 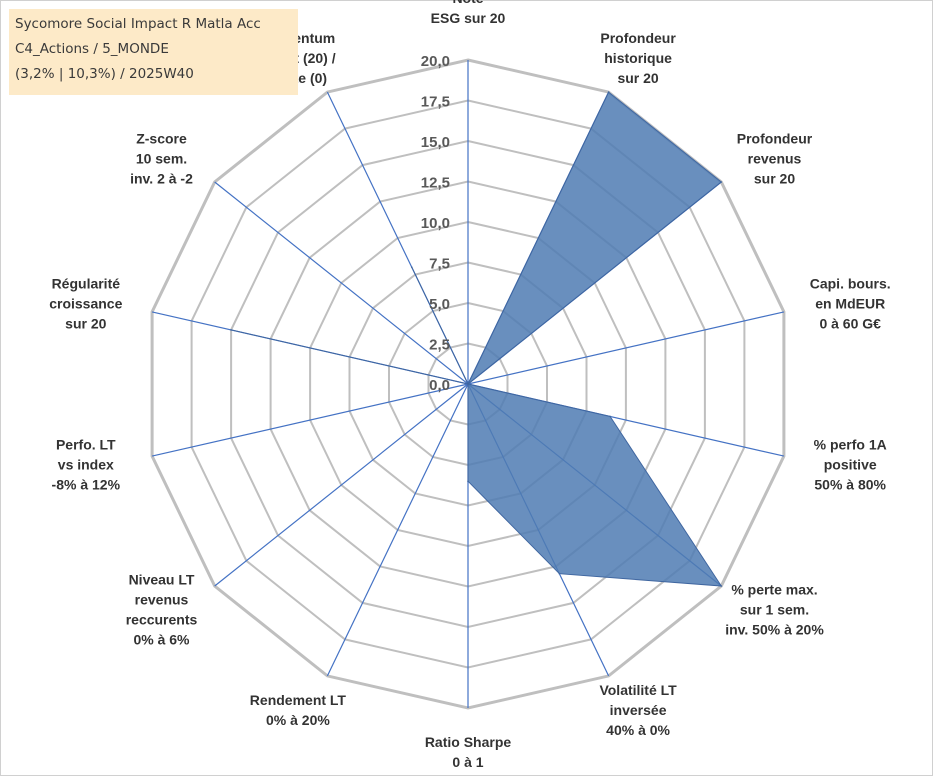 I want to click on tick-label: 10,0, so click(x=435, y=223).